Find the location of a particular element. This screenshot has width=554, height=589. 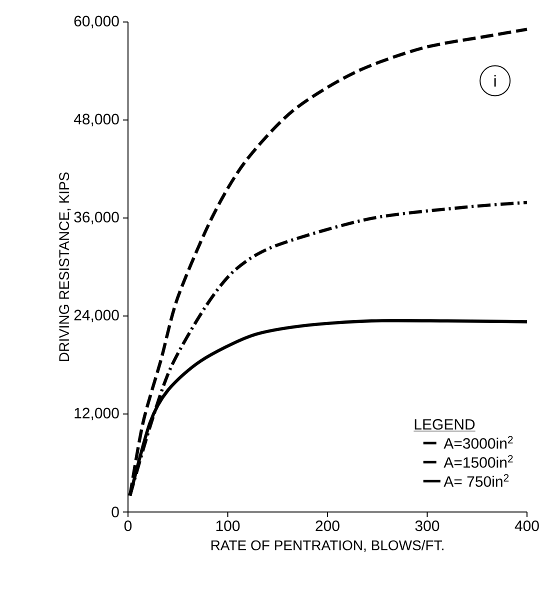

x-tick-label: 100 is located at coordinates (228, 526).